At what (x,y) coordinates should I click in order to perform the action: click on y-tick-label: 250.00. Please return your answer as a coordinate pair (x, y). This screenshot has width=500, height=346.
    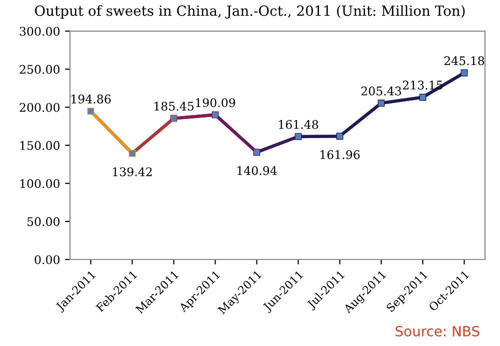
    Looking at the image, I should click on (40, 69).